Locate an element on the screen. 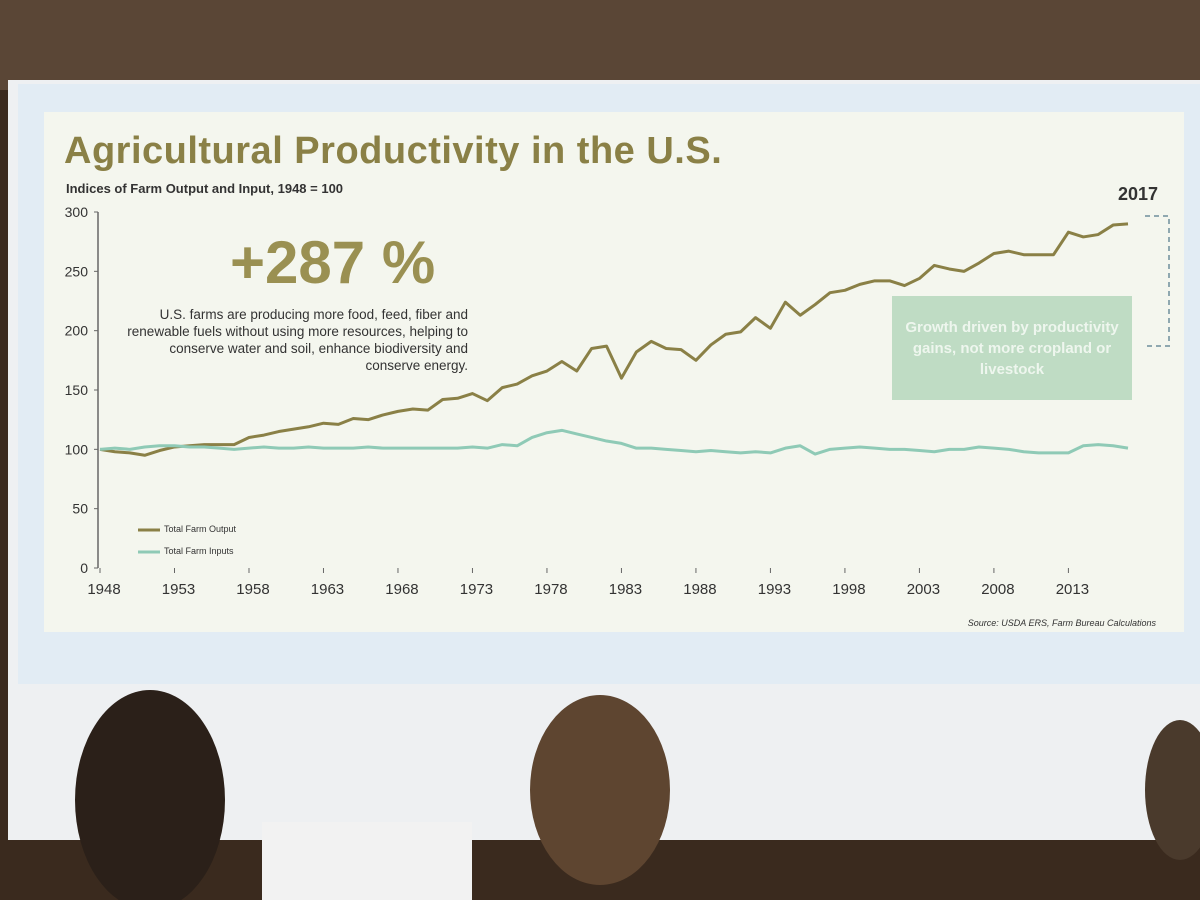  x-tick-label: 2003 is located at coordinates (923, 589).